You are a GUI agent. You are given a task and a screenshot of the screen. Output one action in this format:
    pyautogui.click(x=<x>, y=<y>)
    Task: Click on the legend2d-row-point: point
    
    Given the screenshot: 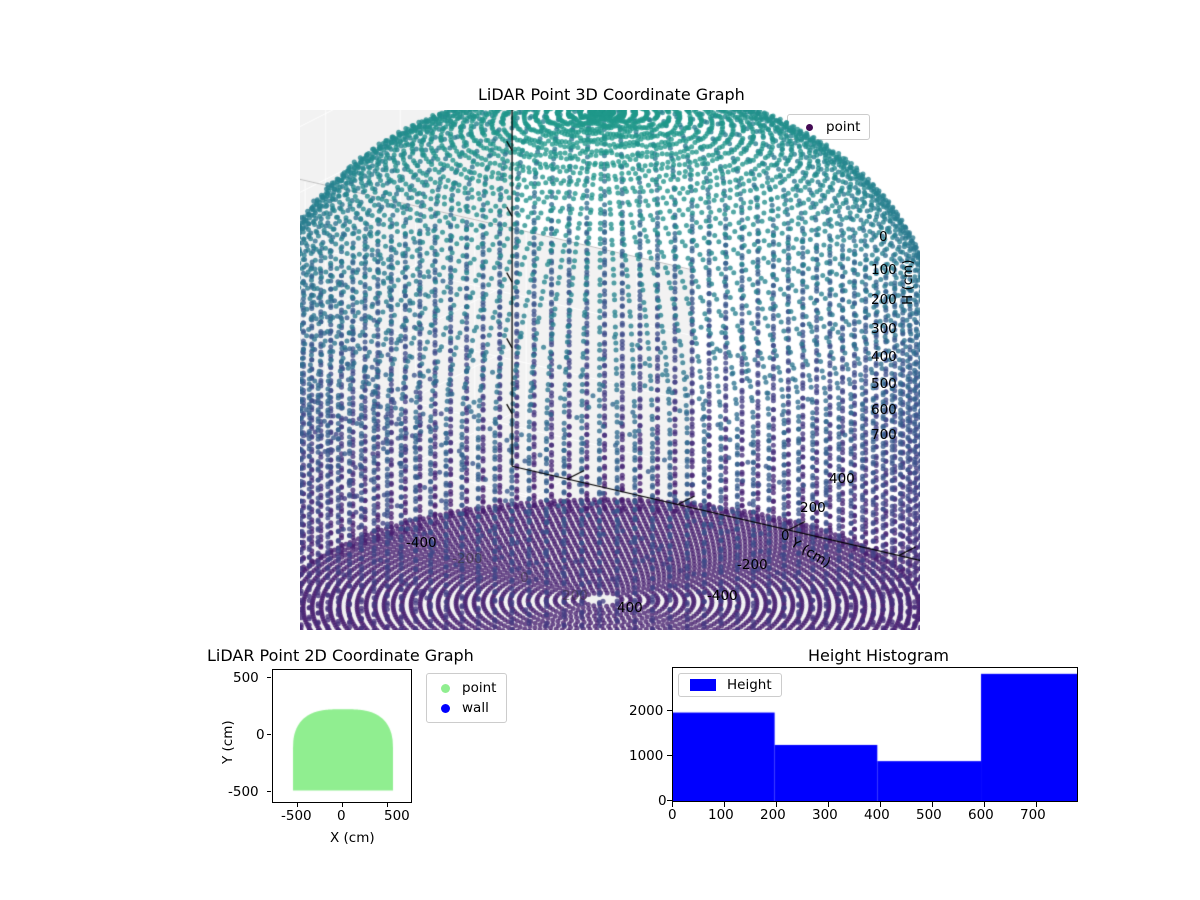 What is the action you would take?
    pyautogui.click(x=464, y=688)
    